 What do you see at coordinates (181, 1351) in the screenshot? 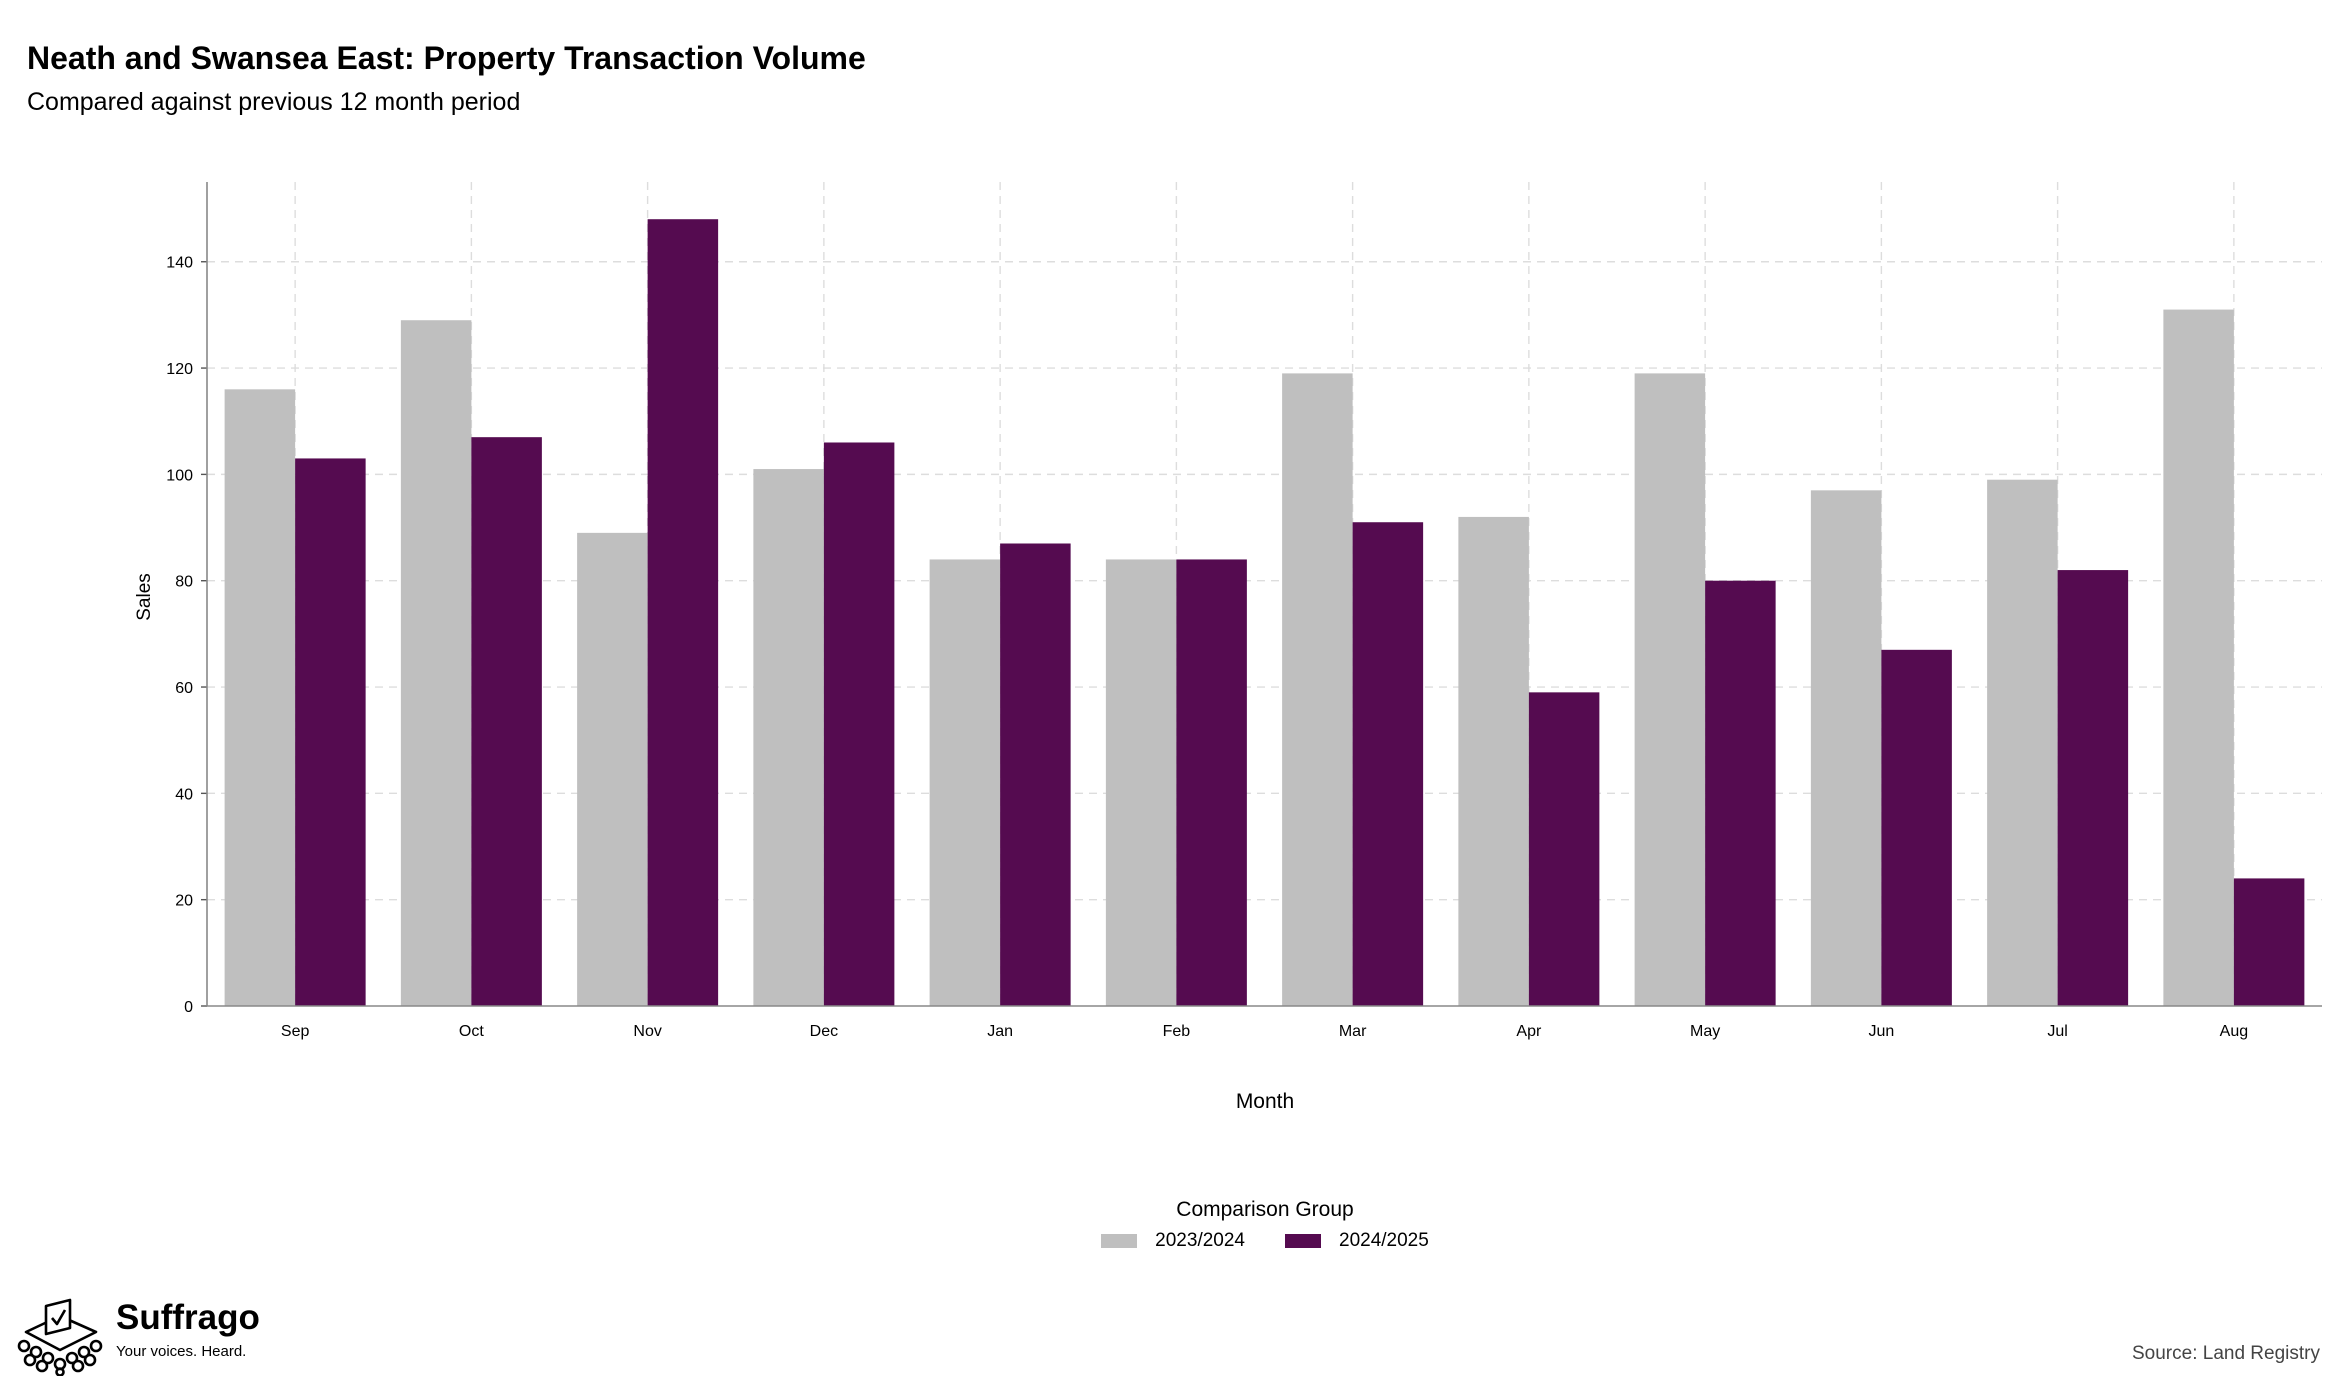
I see `logo-tagline: Your voices. Heard.` at bounding box center [181, 1351].